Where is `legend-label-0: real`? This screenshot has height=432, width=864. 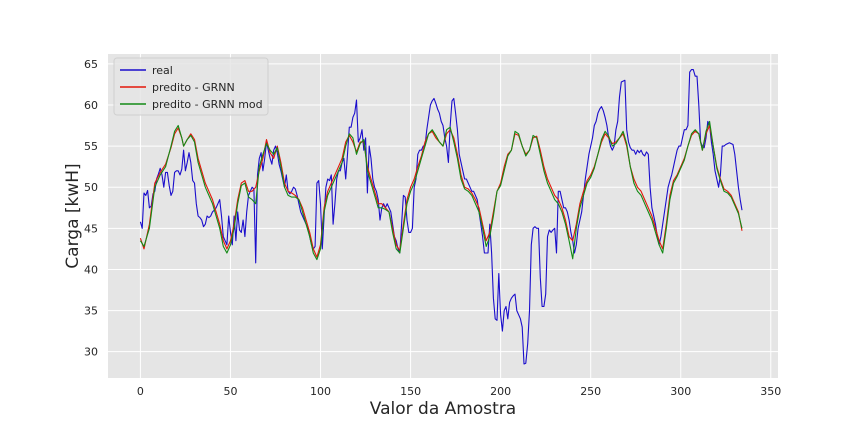 legend-label-0: real is located at coordinates (162, 70).